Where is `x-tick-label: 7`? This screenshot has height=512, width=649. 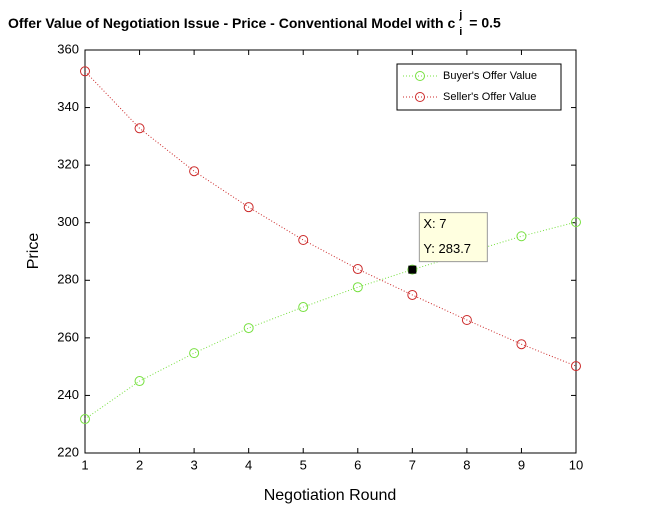
x-tick-label: 7 is located at coordinates (412, 464).